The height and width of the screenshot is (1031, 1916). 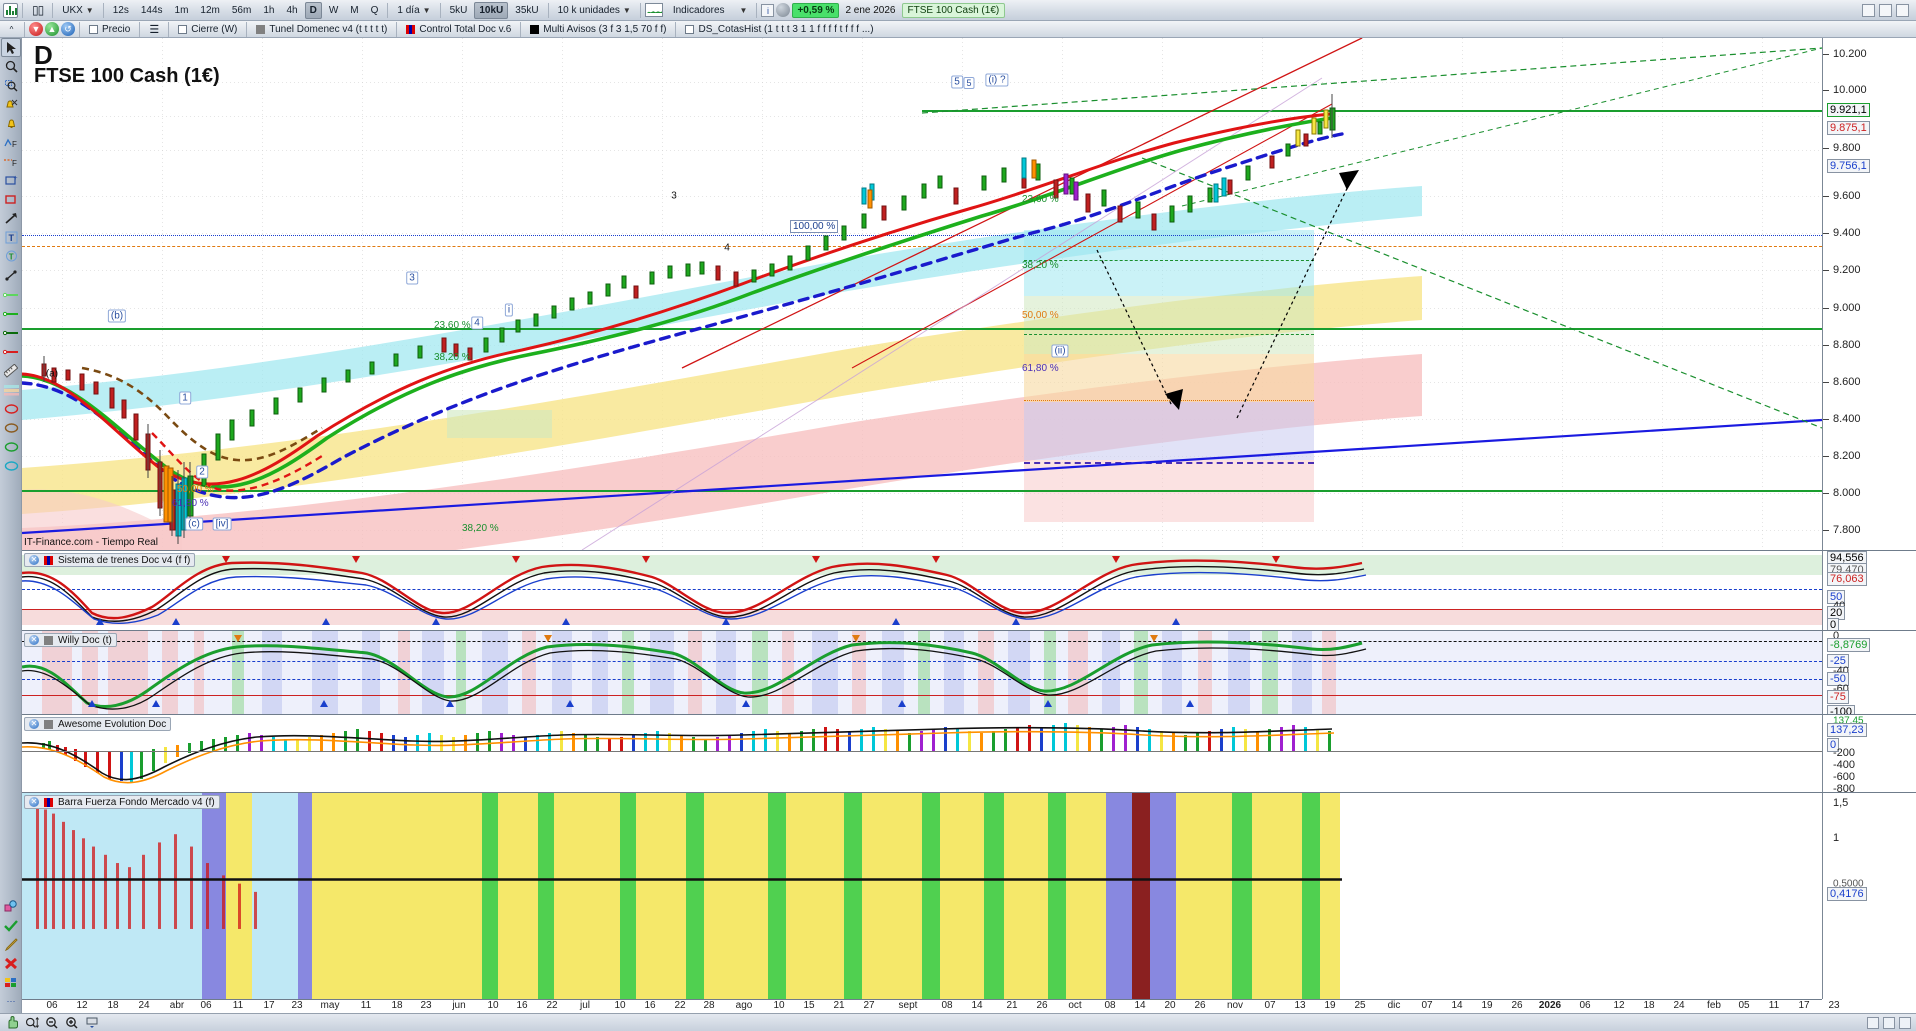 I want to click on dots-icon: ⋯, so click(x=11, y=1001).